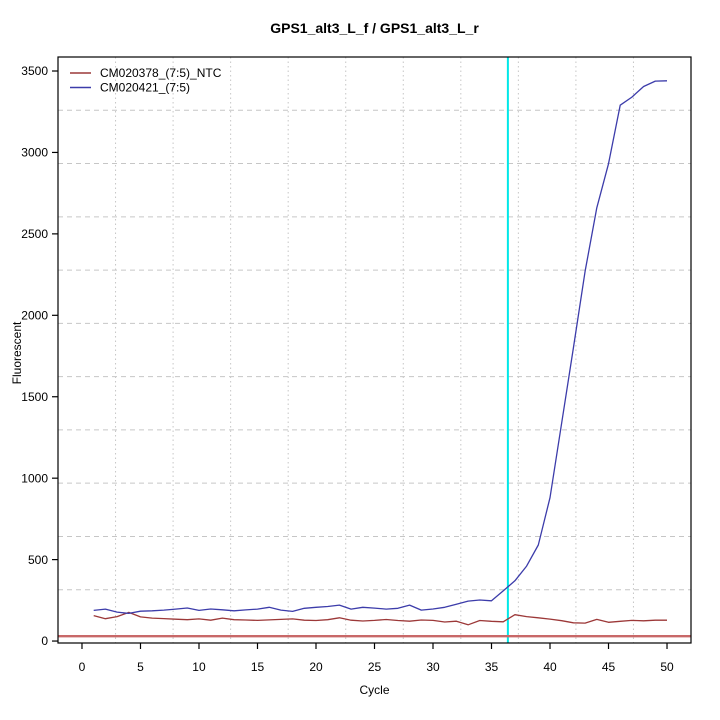 This screenshot has width=720, height=720. Describe the element at coordinates (316, 667) in the screenshot. I see `x-tick-label: 20` at that location.